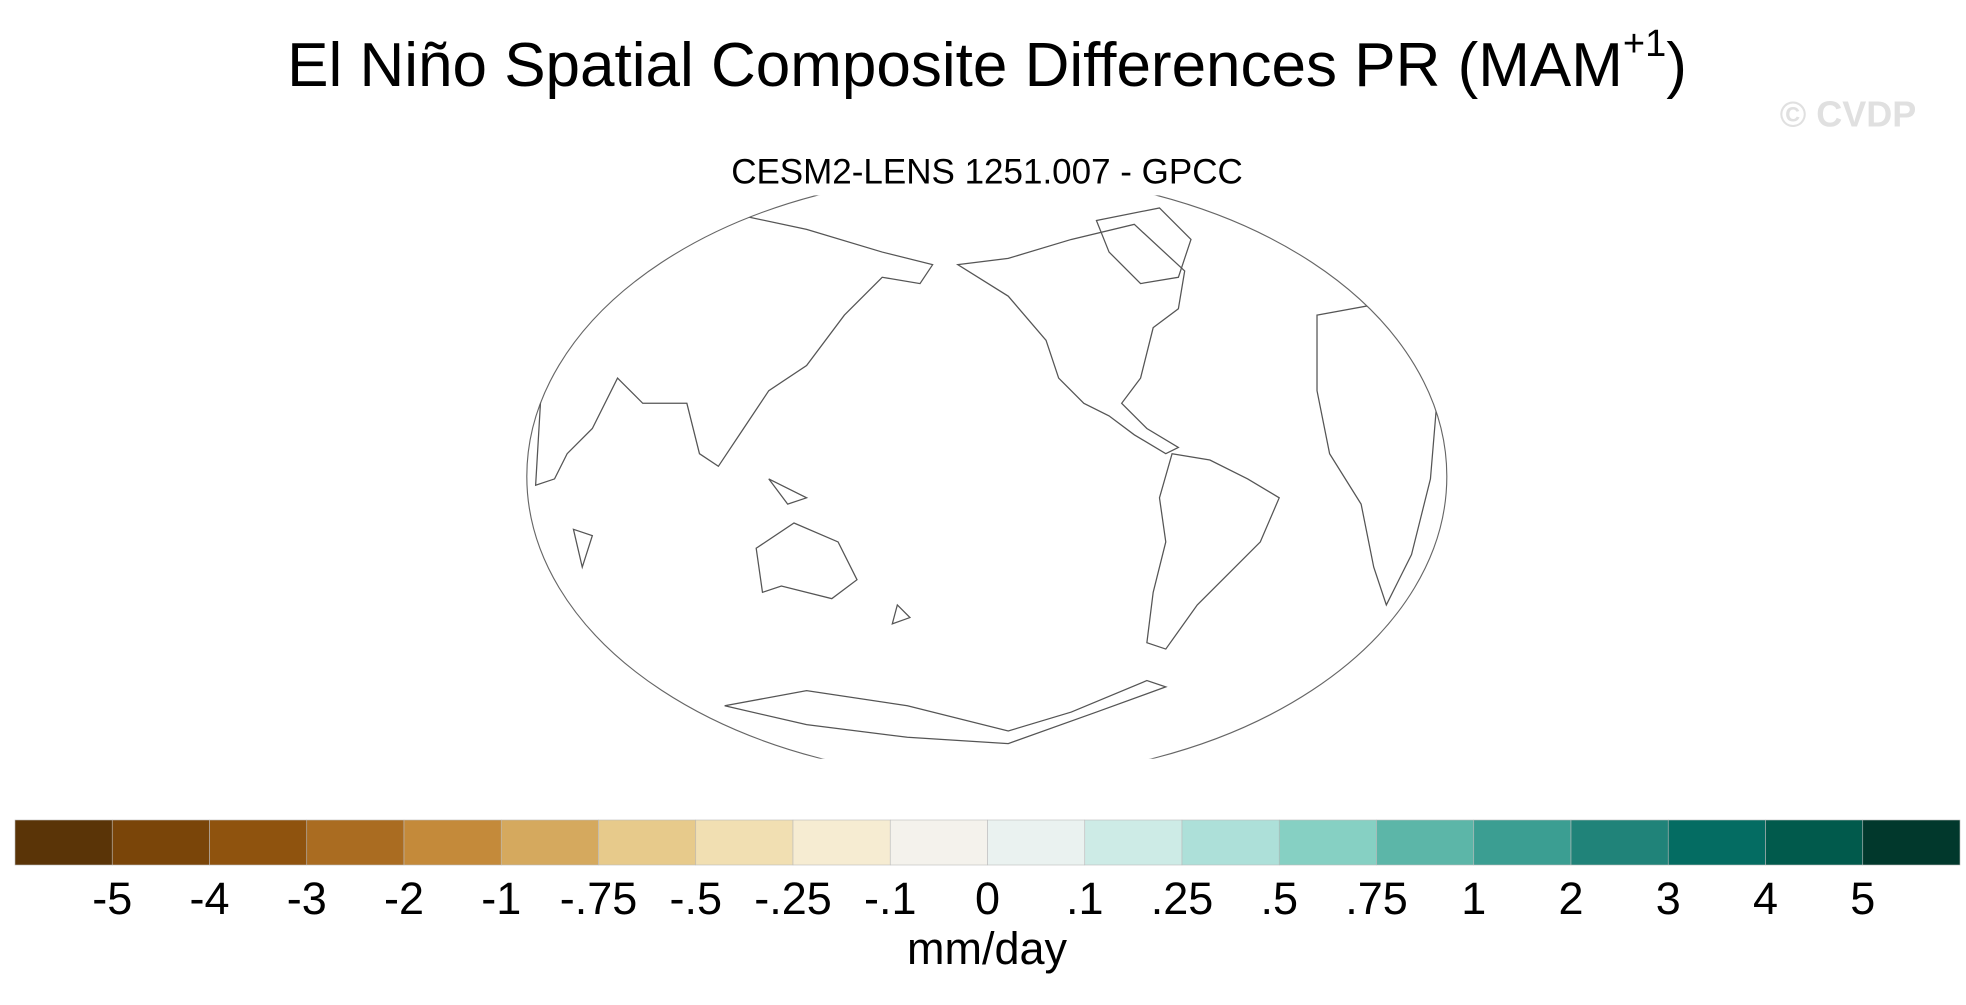 The width and height of the screenshot is (1966, 1005). What do you see at coordinates (112, 898) in the screenshot?
I see `colorbar-tick-label: -5` at bounding box center [112, 898].